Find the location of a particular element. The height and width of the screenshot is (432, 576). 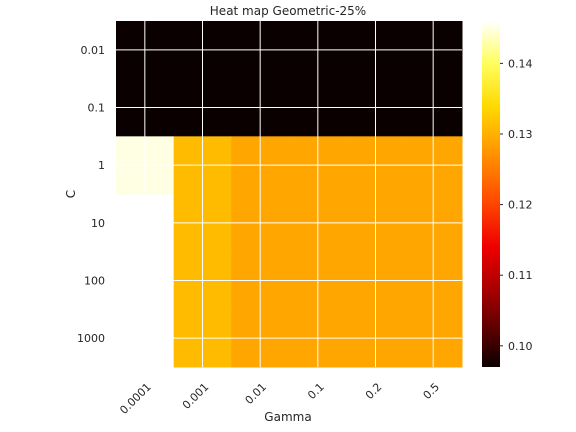

y-tick-label: 10 is located at coordinates (98, 223).